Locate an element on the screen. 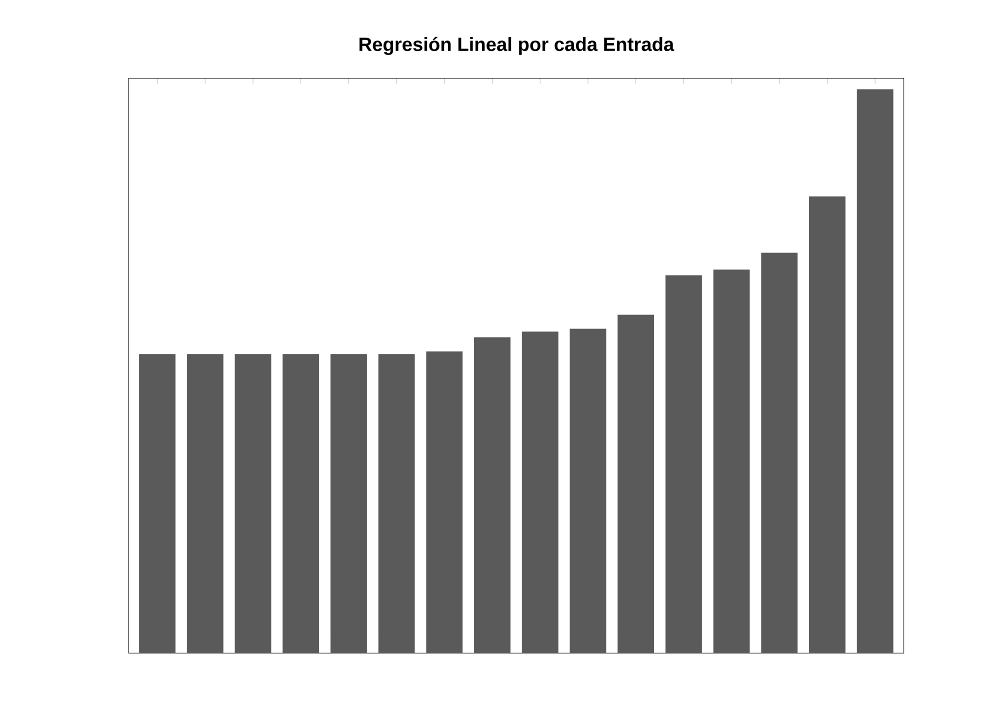  chart-title: Regresión Lineal por cada Entrada is located at coordinates (517, 45).